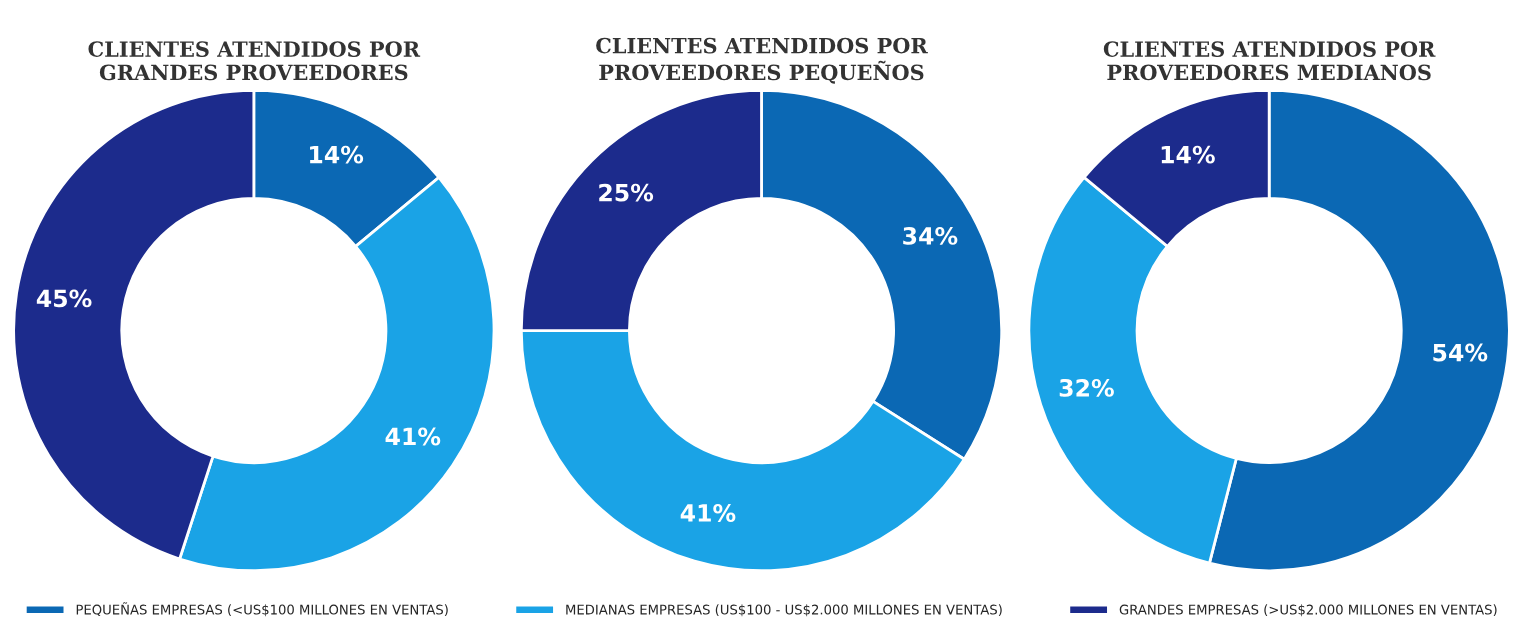  I want to click on chart-title: CLIENTES ATENDIDOS POR PROVEEDORES PEQUEÑOS, so click(762, 60).